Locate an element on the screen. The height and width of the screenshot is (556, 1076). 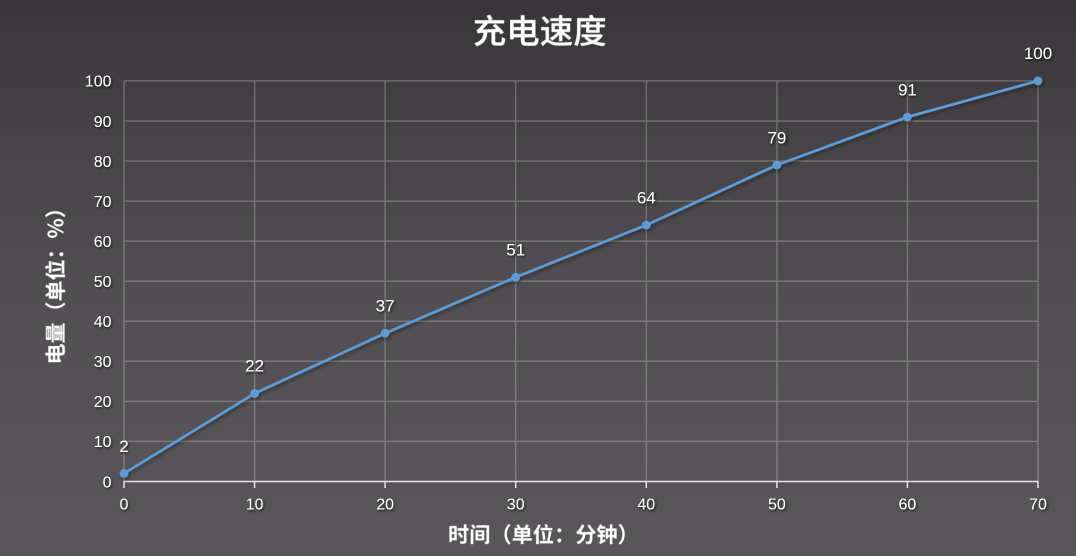
svg-text: 80 is located at coordinates (103, 162).